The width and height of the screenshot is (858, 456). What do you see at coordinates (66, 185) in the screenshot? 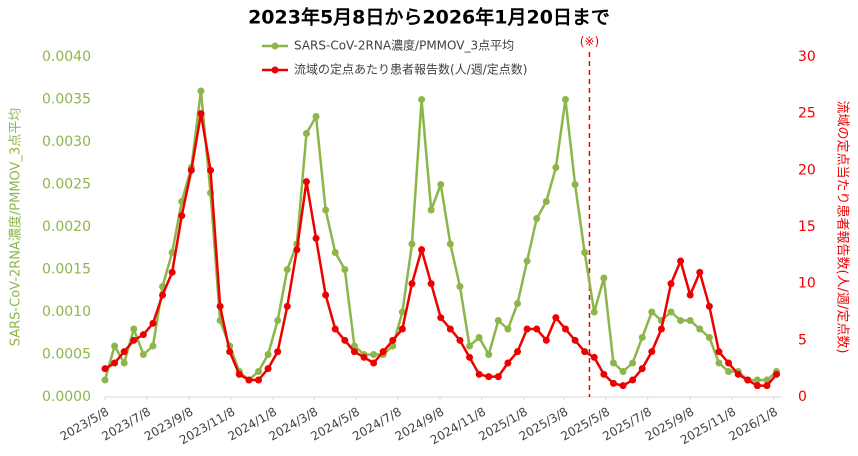
I see `y-tick-label: 0.0025` at bounding box center [66, 185].